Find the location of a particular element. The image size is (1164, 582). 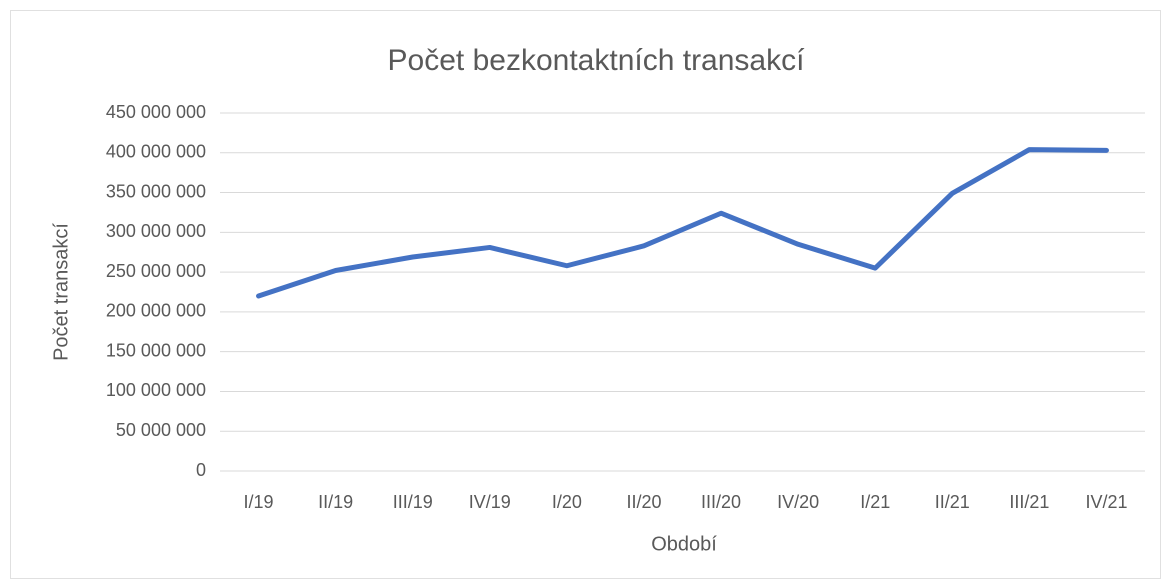

y-tick-label: 200 000 000 is located at coordinates (156, 311).